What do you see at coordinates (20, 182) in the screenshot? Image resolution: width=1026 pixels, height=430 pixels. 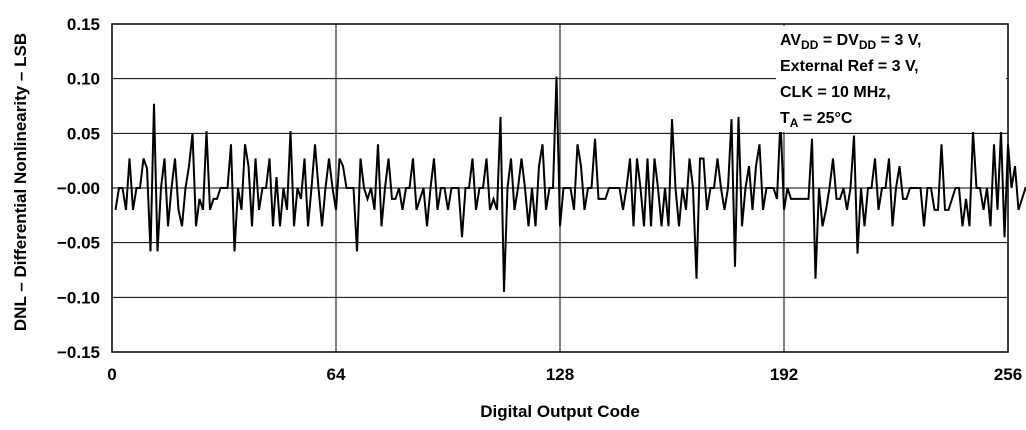 I see `y-axis-title: DNL – Differential Nonlinearity – LSB` at bounding box center [20, 182].